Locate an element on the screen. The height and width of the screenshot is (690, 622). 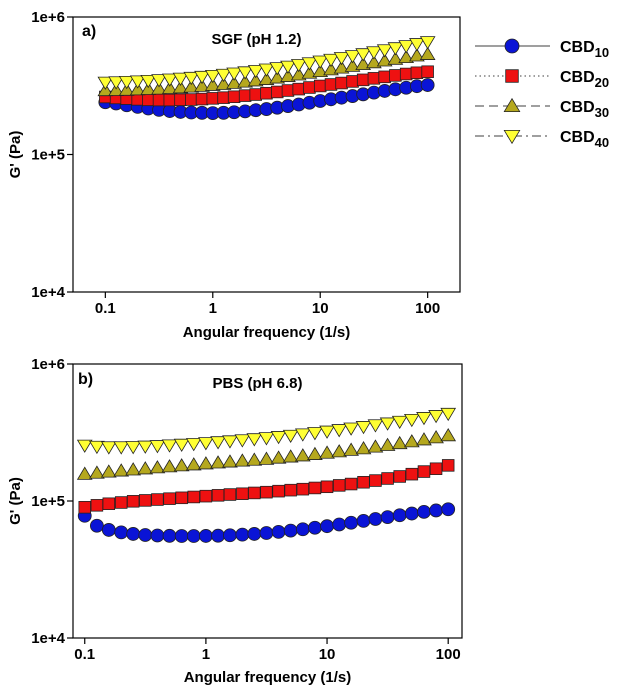
x-tick-label: 10 is located at coordinates (327, 654).